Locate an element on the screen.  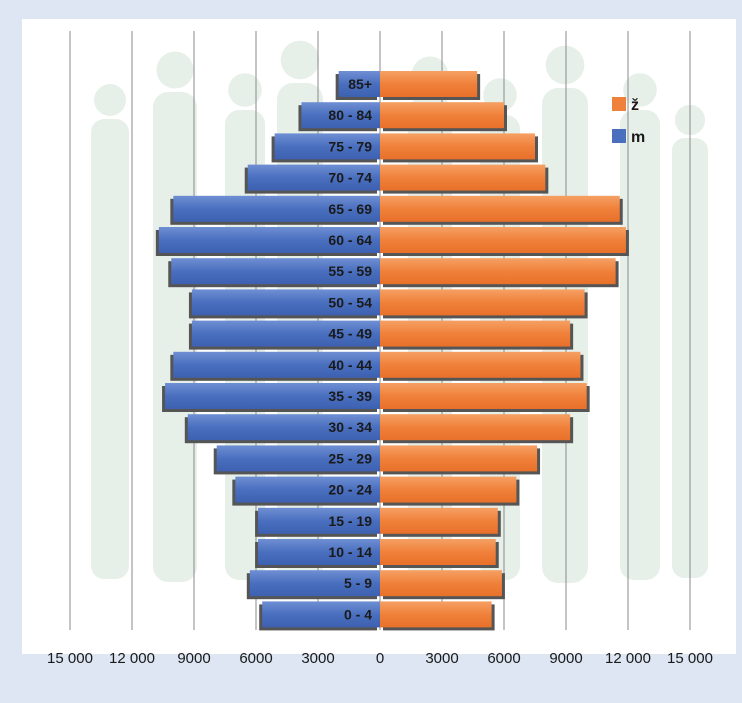
age-group-label: 25 - 29 is located at coordinates (350, 458).